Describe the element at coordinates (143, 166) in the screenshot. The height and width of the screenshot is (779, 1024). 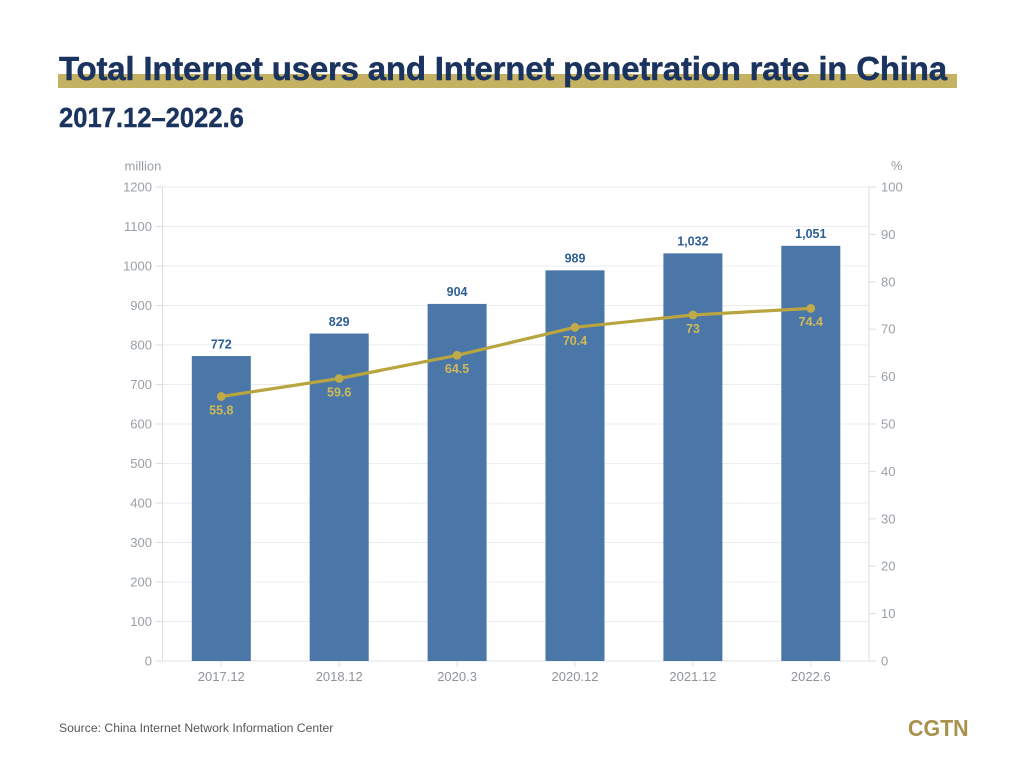
I see `svg-text: million` at that location.